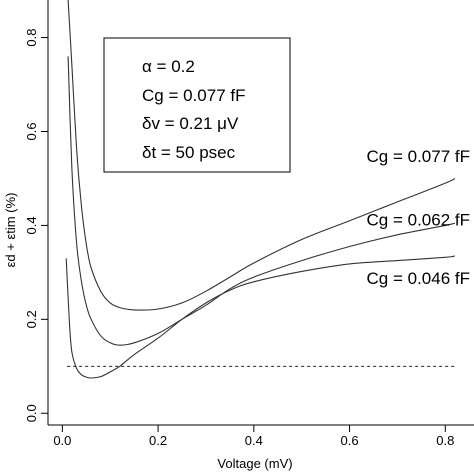 The image size is (474, 474). What do you see at coordinates (418, 156) in the screenshot?
I see `series-label-0: Cg = 0.077 fF` at bounding box center [418, 156].